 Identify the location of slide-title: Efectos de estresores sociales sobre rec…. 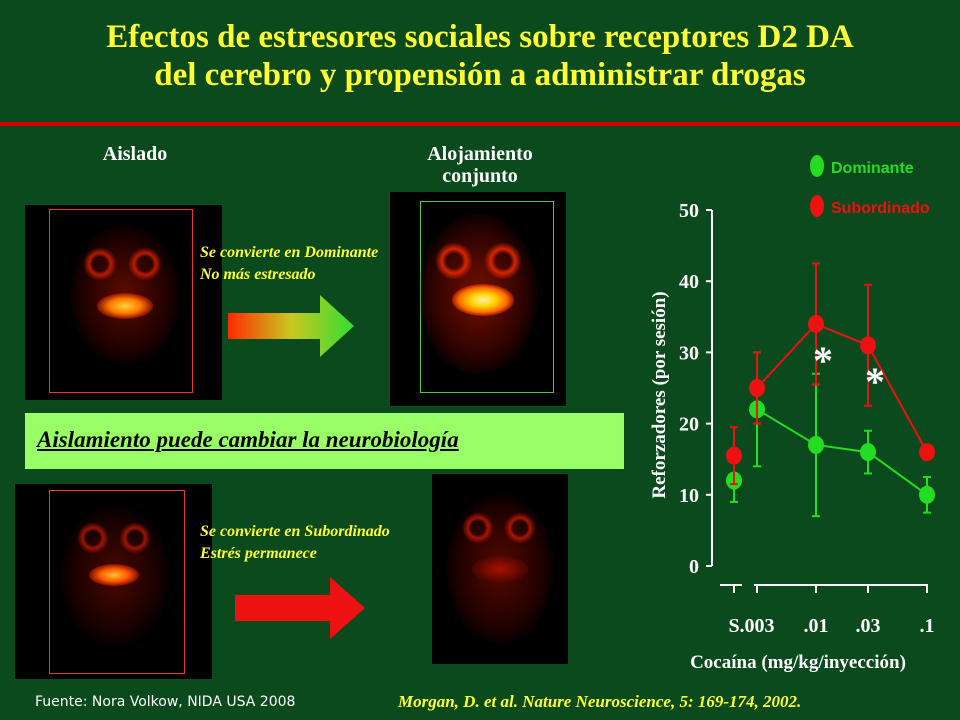
(480, 56).